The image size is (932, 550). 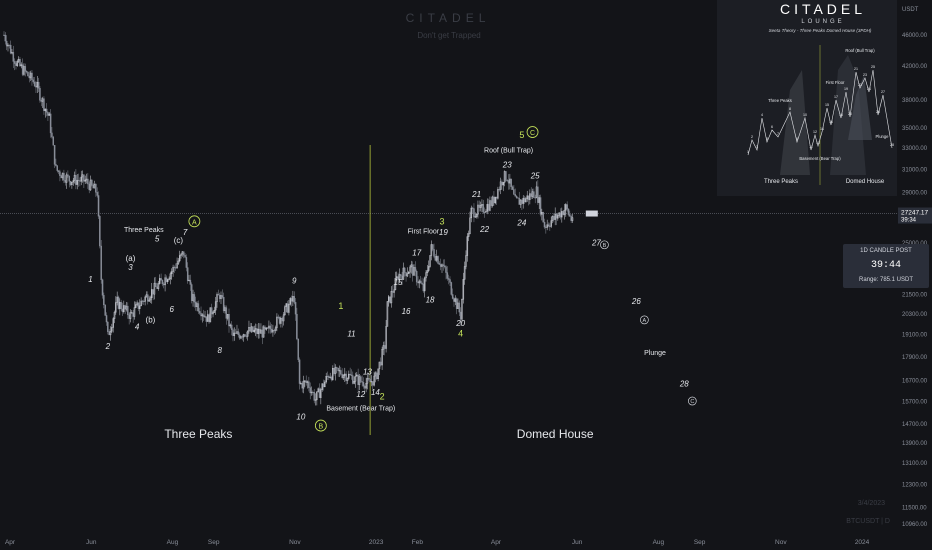 What do you see at coordinates (767, 139) in the screenshot?
I see `inset-wave-number: 5` at bounding box center [767, 139].